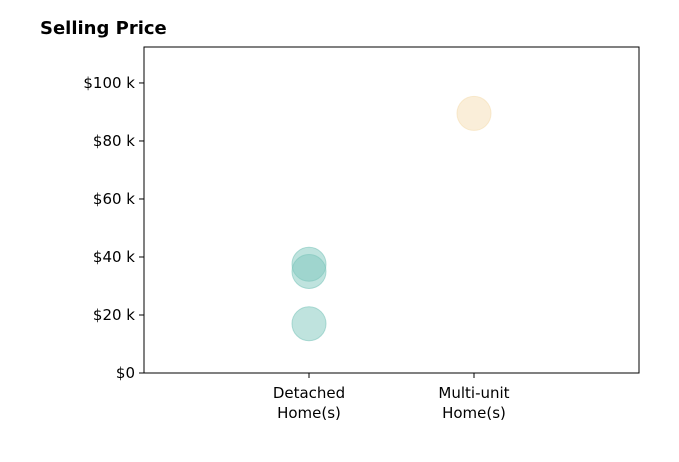 The width and height of the screenshot is (679, 462). Describe the element at coordinates (114, 199) in the screenshot. I see `y-tick-label: $60 k` at that location.